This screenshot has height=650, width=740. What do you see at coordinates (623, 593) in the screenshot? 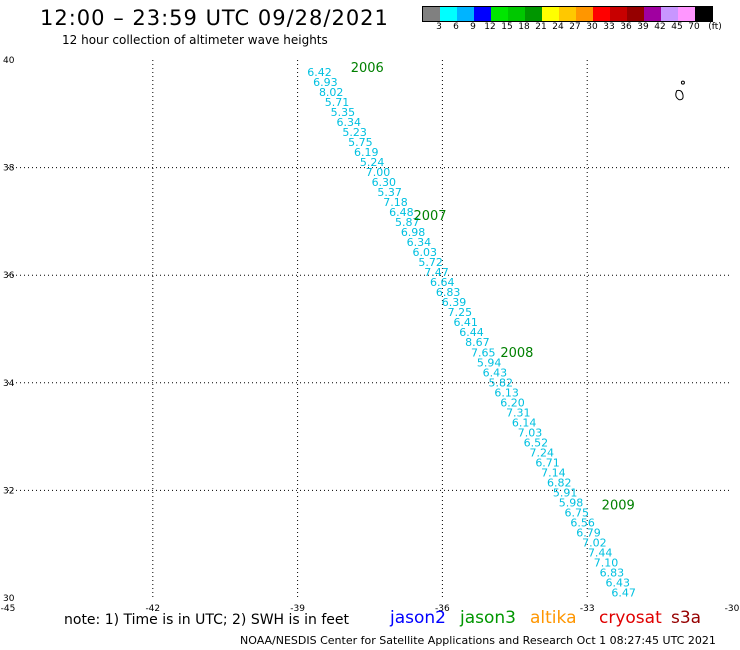
I see `wave-height-value: 6.47` at bounding box center [623, 593].